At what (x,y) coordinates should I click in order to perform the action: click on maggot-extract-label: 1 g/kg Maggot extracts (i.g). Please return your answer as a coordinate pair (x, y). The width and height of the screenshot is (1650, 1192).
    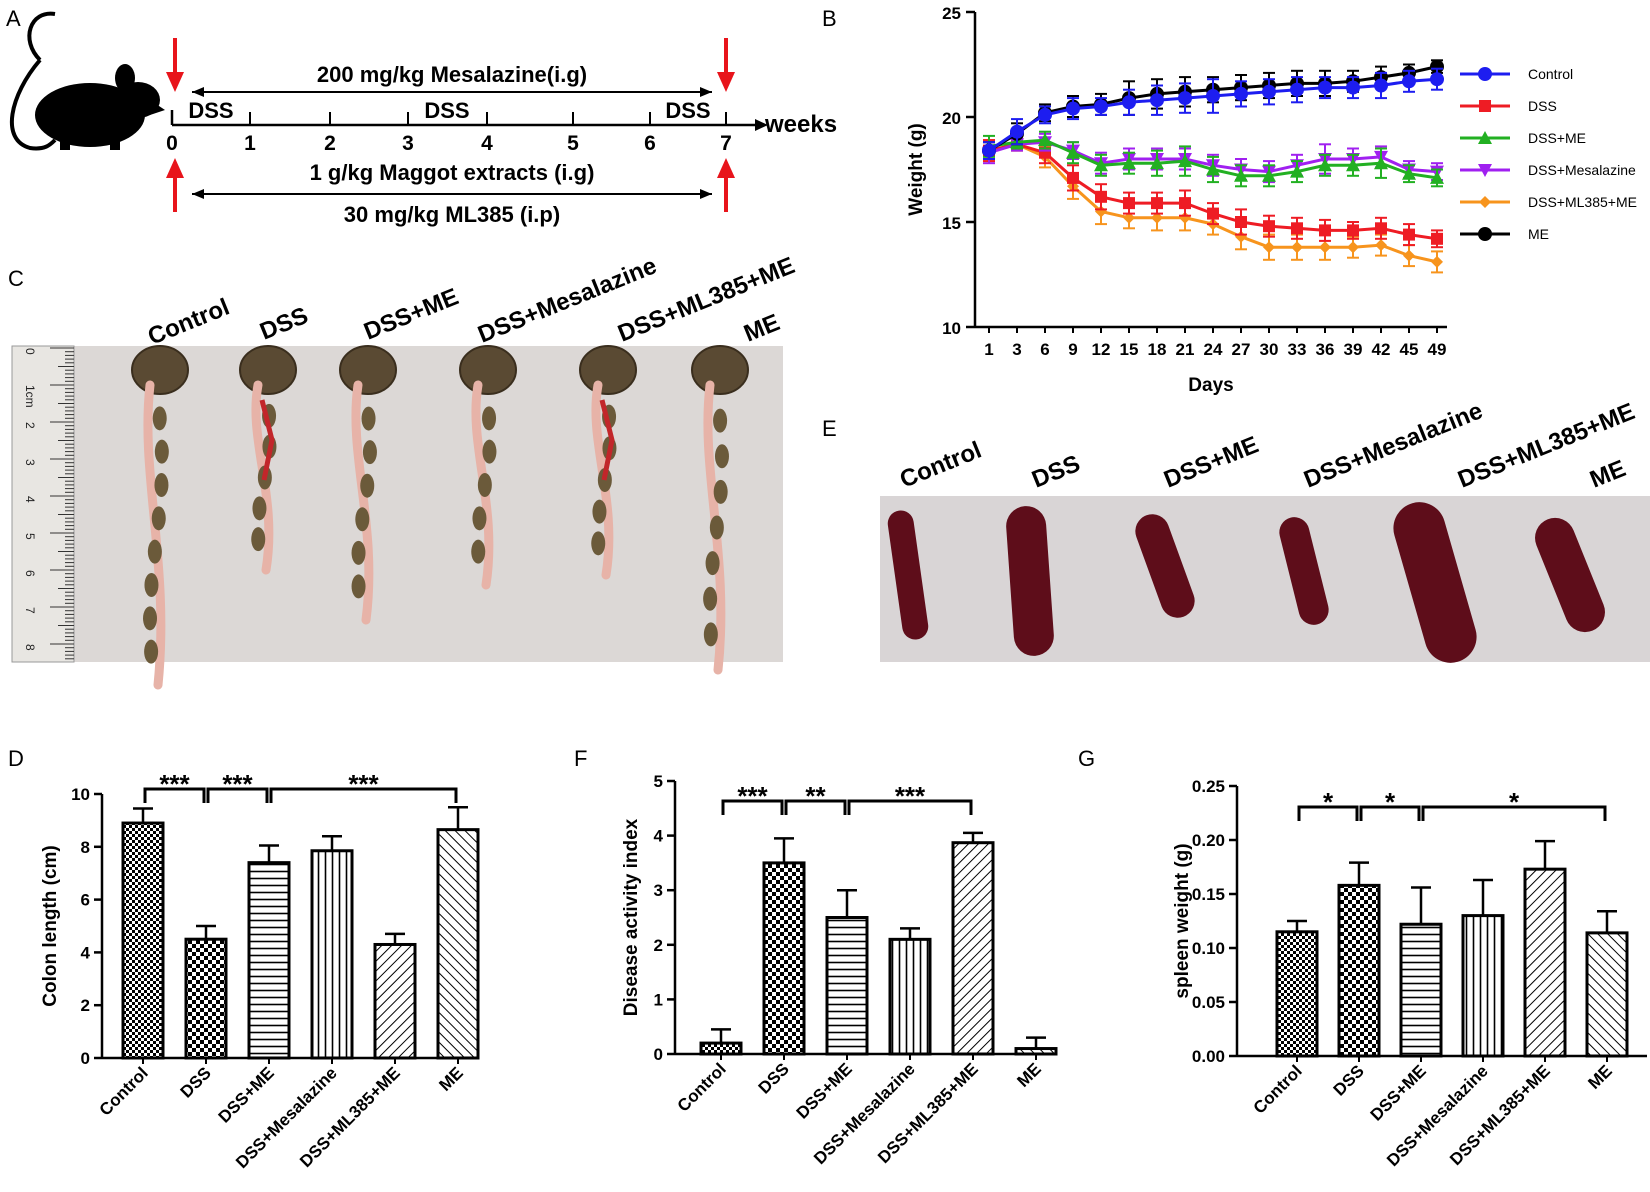
    Looking at the image, I should click on (452, 172).